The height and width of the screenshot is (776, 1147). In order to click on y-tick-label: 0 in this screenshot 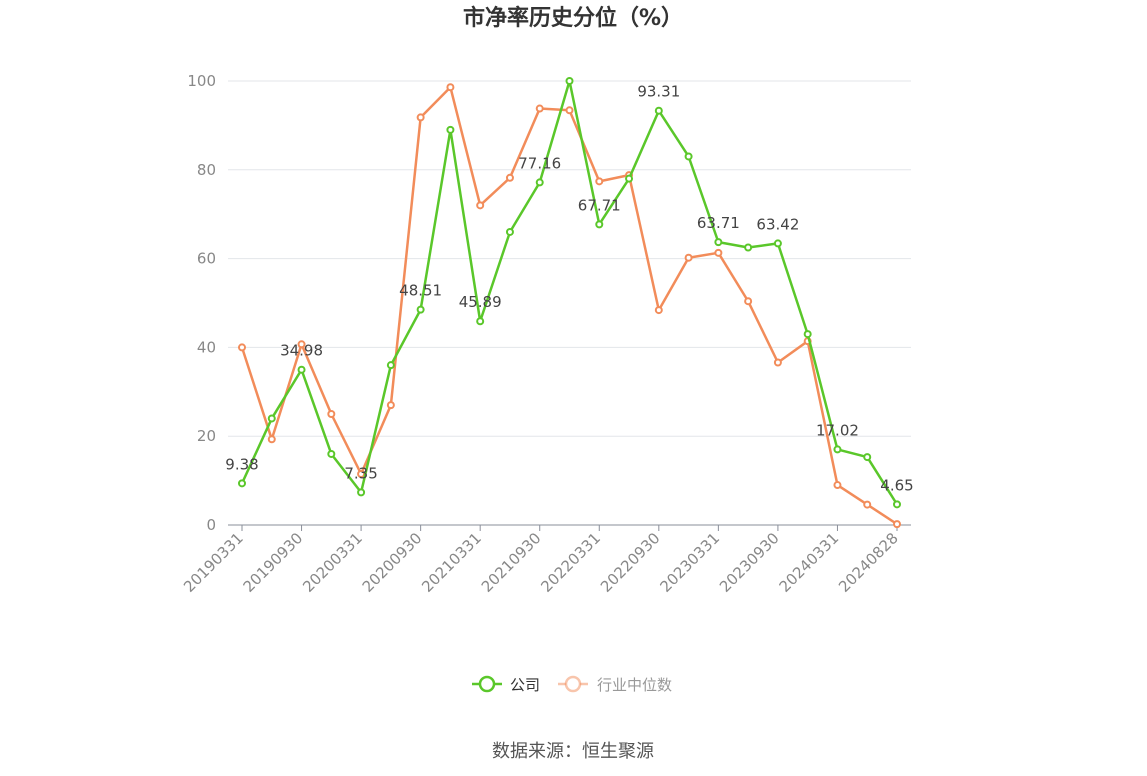, I will do `click(211, 525)`.